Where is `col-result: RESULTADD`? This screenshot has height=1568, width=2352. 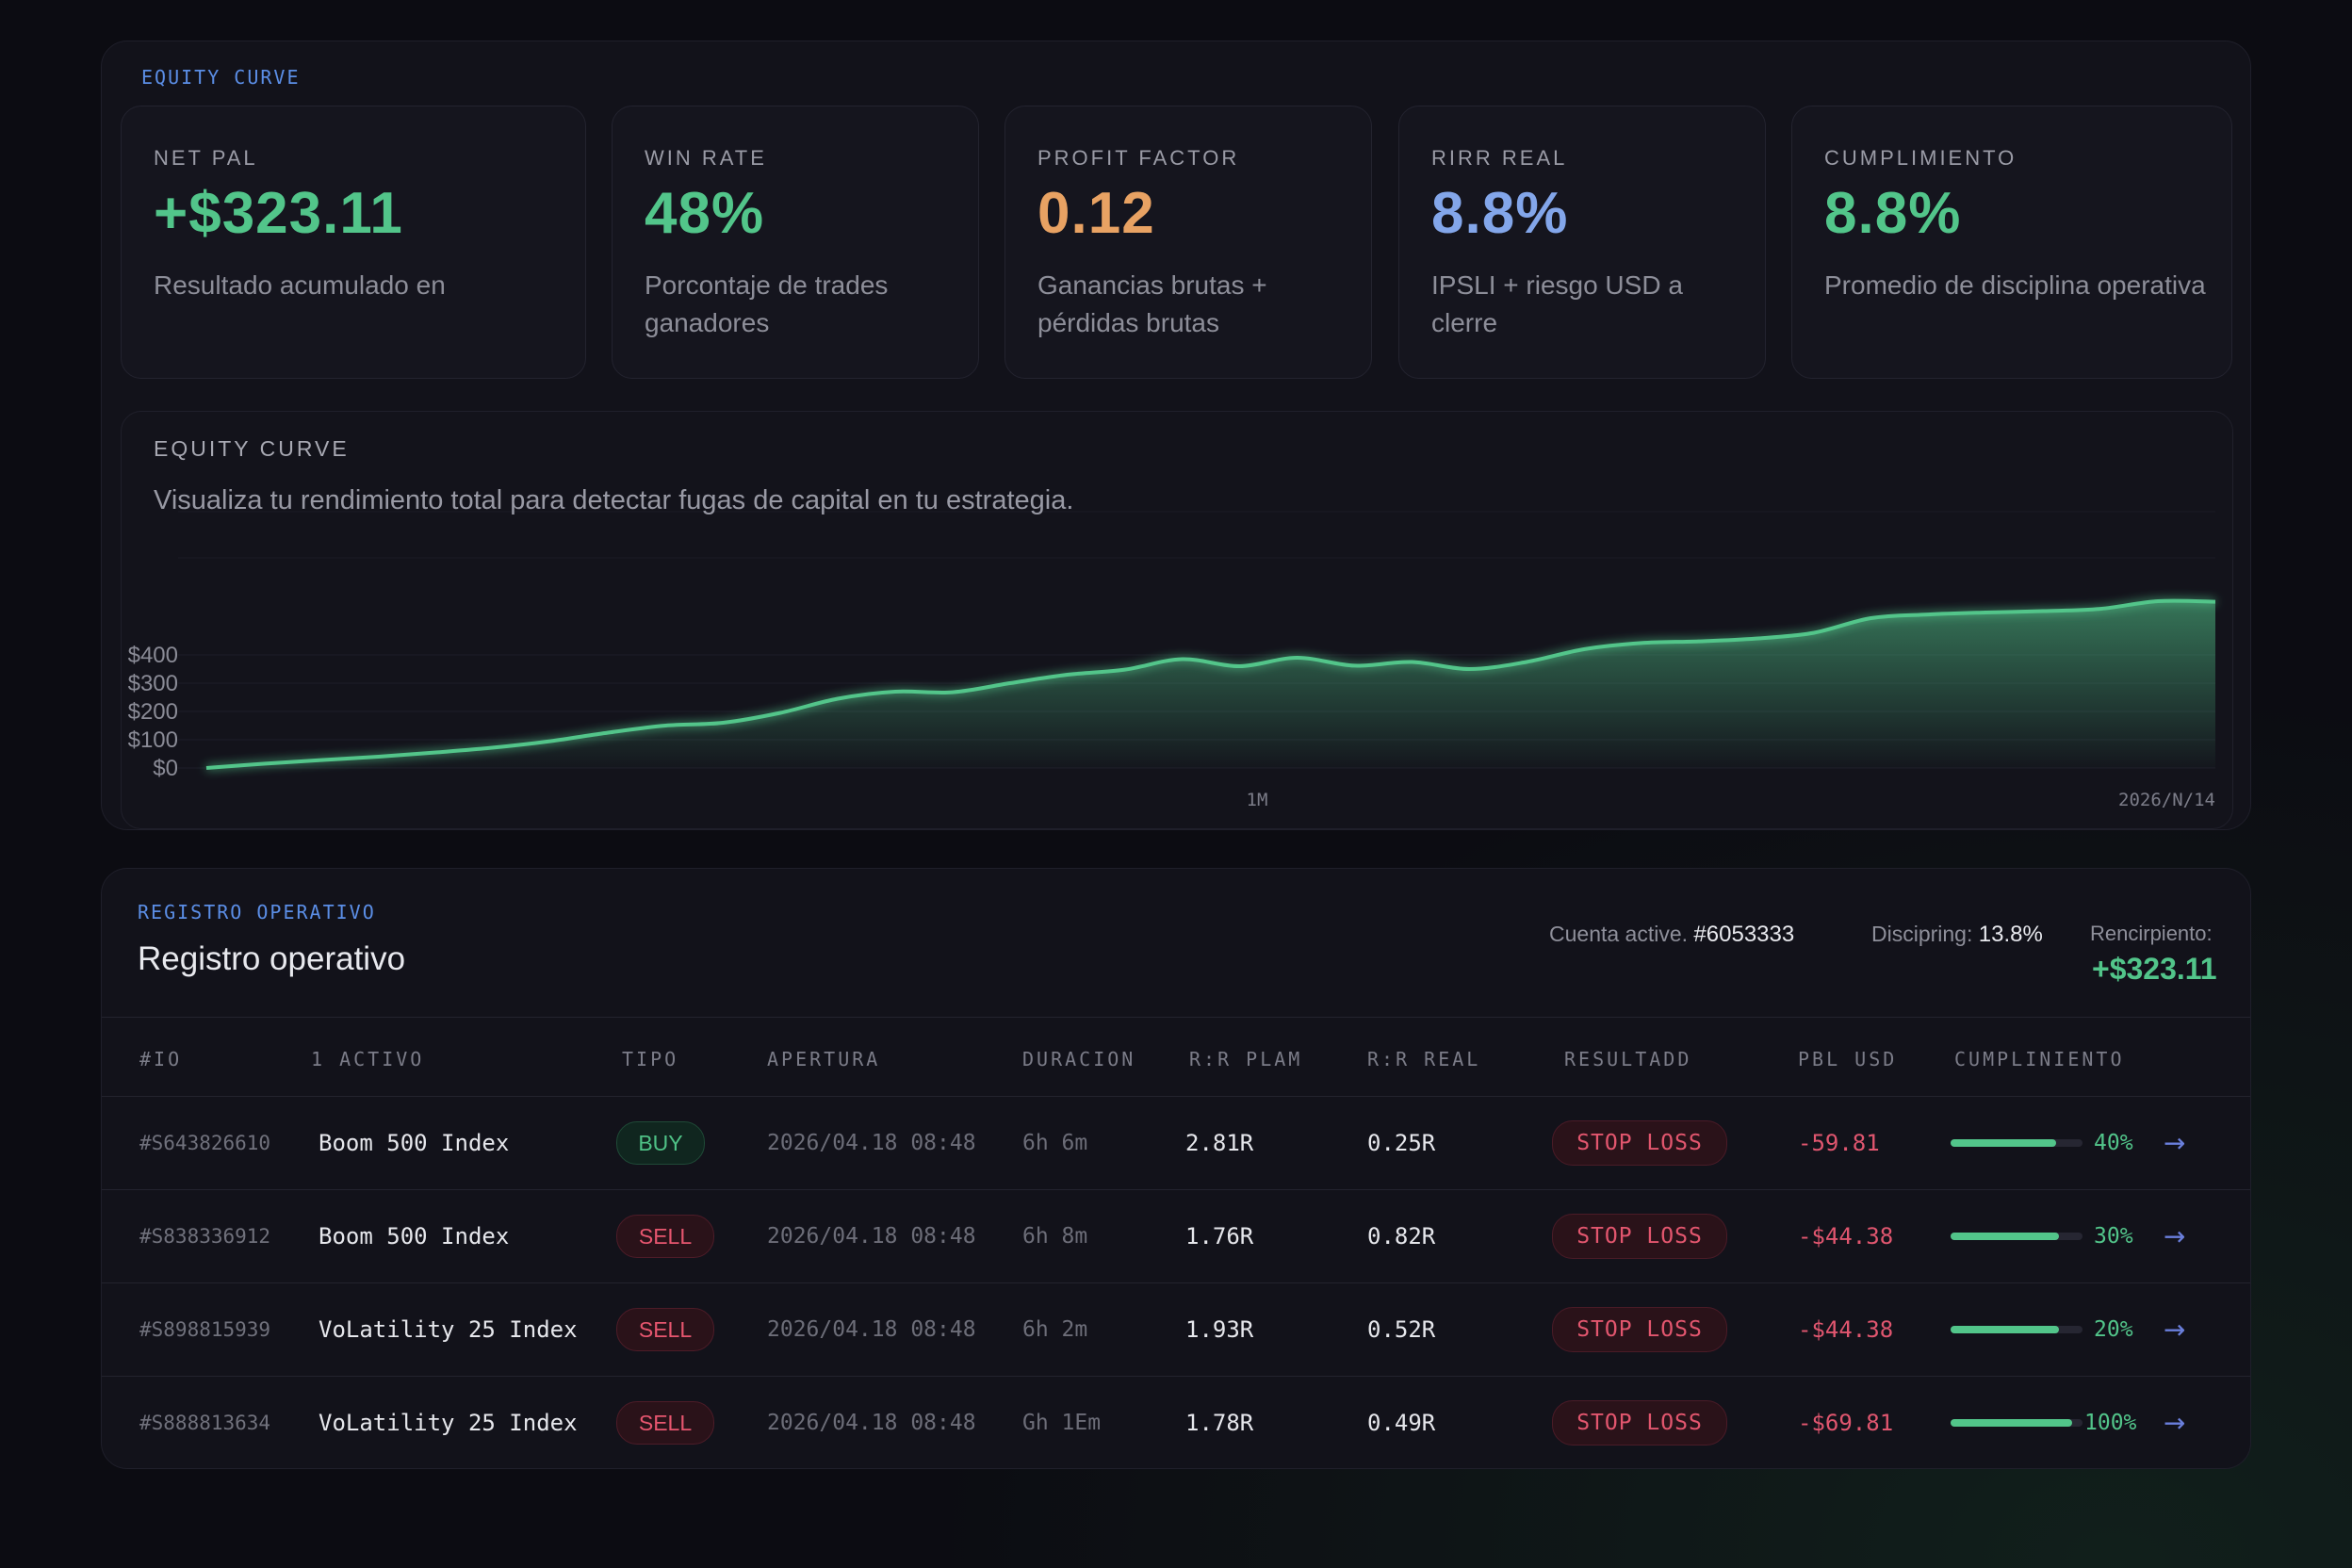 col-result: RESULTADD is located at coordinates (1628, 1059).